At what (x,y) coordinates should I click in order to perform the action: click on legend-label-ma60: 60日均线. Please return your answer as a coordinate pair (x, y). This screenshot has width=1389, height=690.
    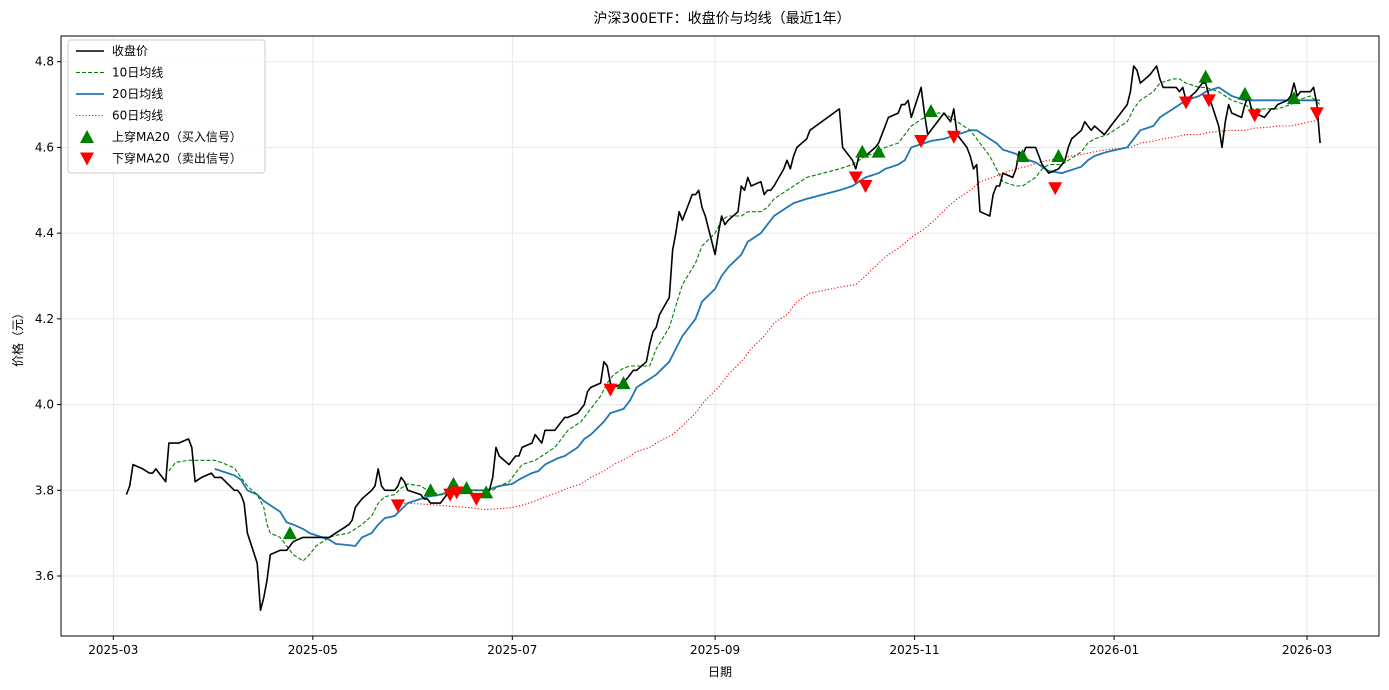
    Looking at the image, I should click on (137, 116).